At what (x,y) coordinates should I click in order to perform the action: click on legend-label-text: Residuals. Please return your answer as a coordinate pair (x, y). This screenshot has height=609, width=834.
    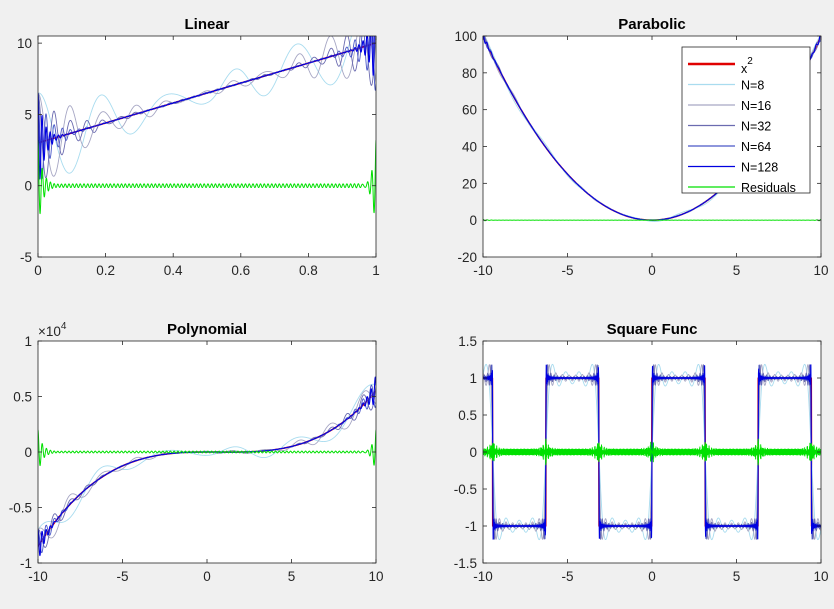
    Looking at the image, I should click on (768, 188).